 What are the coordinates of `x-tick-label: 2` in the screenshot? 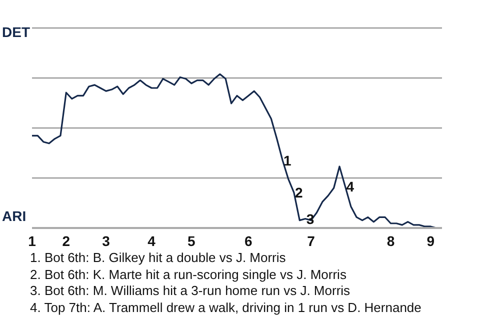 It's located at (66, 240).